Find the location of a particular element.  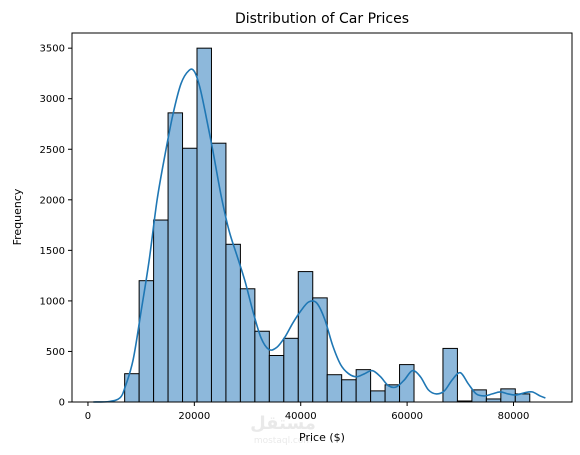

watermark: مستقل mostaql.com is located at coordinates (283, 429).